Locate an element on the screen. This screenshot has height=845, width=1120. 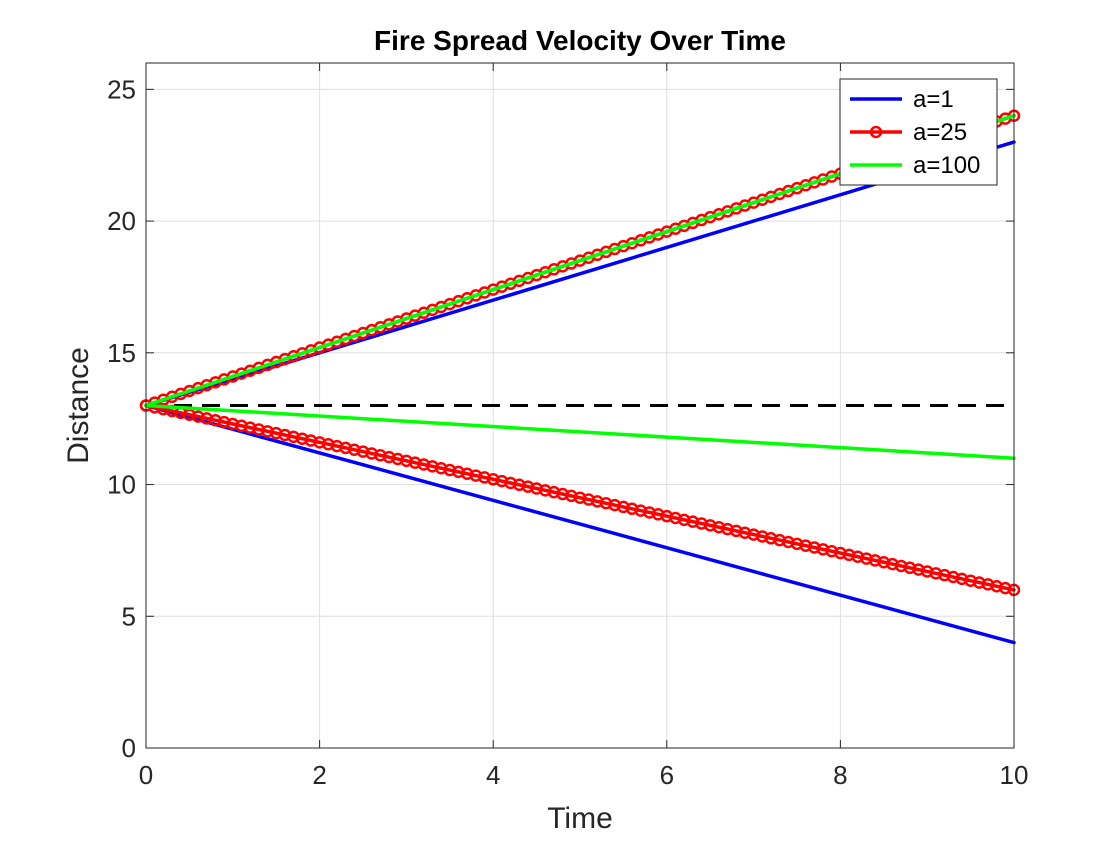
legend-marker is located at coordinates (876, 132).